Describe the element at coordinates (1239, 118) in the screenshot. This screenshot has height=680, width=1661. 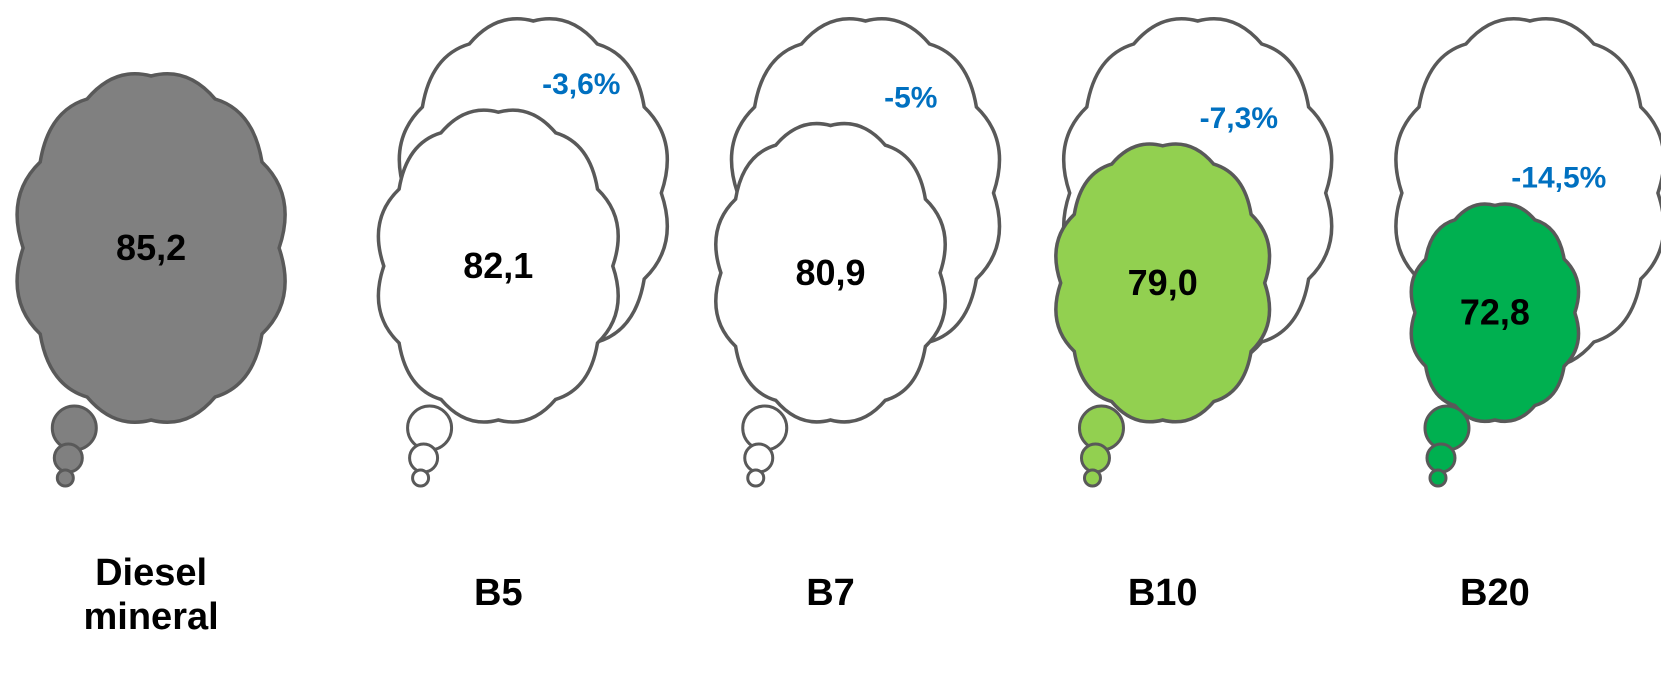
I see `reduction-label: -7,3%` at that location.